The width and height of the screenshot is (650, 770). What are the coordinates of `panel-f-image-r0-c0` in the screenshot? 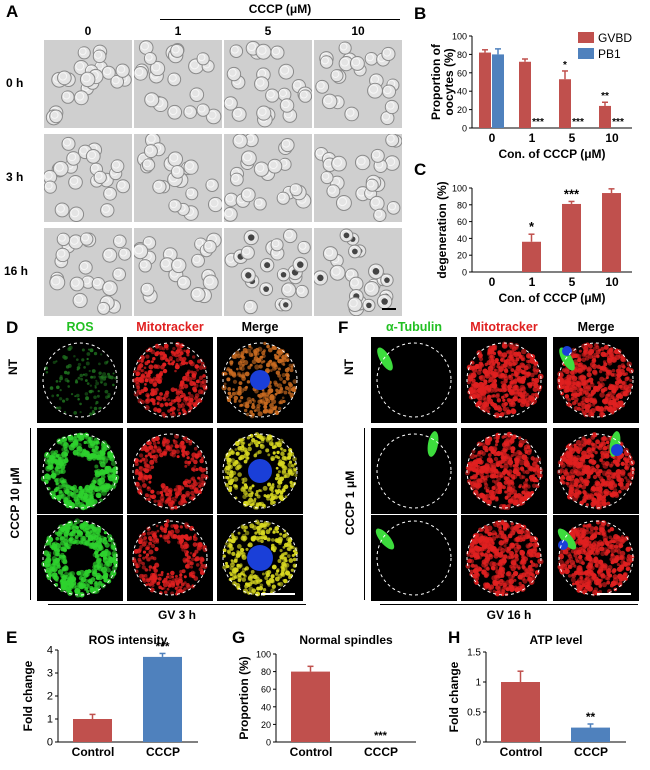 It's located at (414, 380).